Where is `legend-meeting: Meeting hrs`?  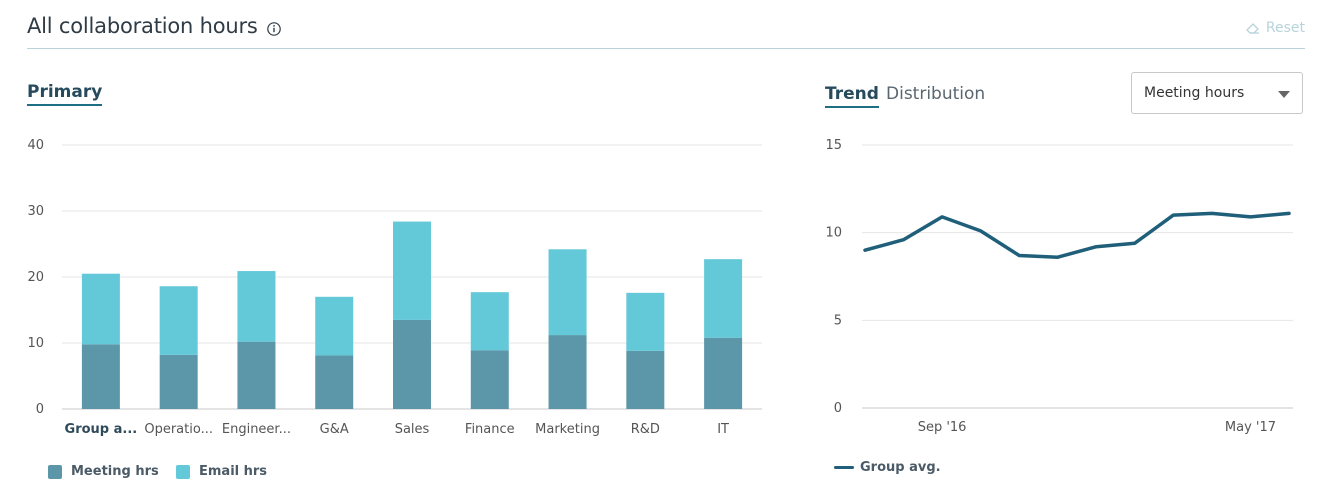
legend-meeting: Meeting hrs is located at coordinates (103, 471).